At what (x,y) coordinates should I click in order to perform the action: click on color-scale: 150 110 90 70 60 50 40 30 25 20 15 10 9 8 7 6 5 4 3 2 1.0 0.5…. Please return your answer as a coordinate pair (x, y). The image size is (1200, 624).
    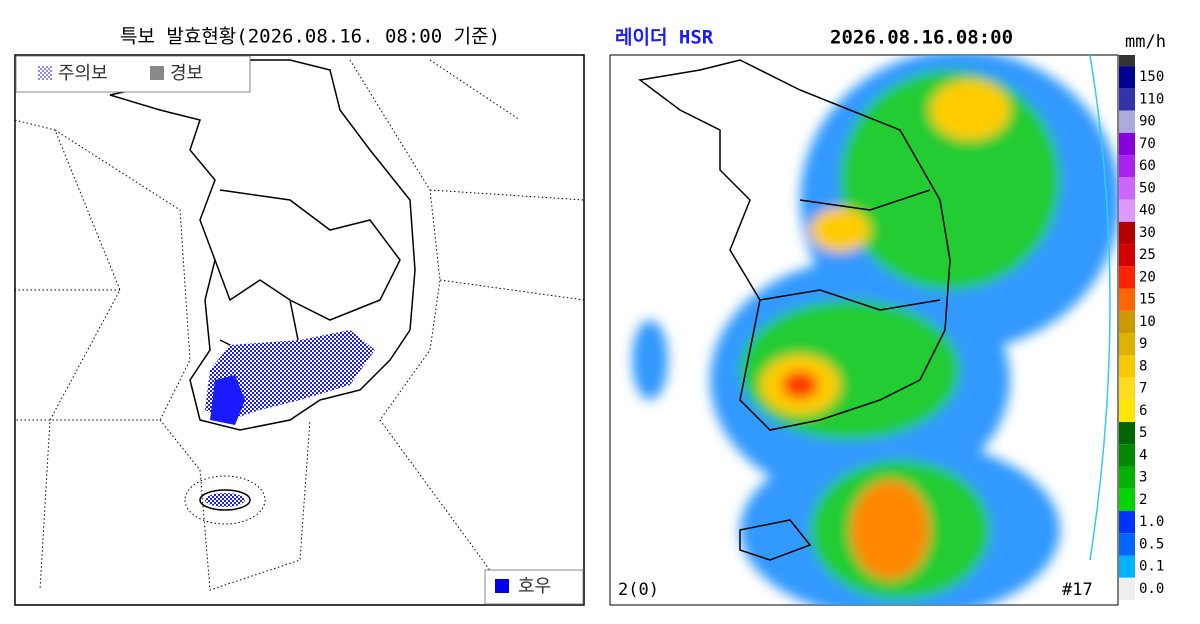
    Looking at the image, I should click on (1141, 327).